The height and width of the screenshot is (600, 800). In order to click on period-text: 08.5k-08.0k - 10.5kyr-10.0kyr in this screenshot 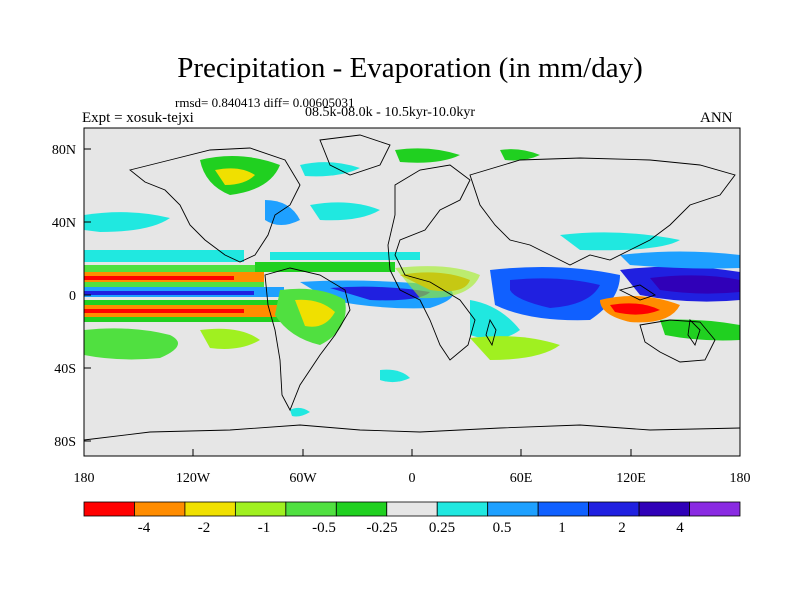, I will do `click(390, 112)`.